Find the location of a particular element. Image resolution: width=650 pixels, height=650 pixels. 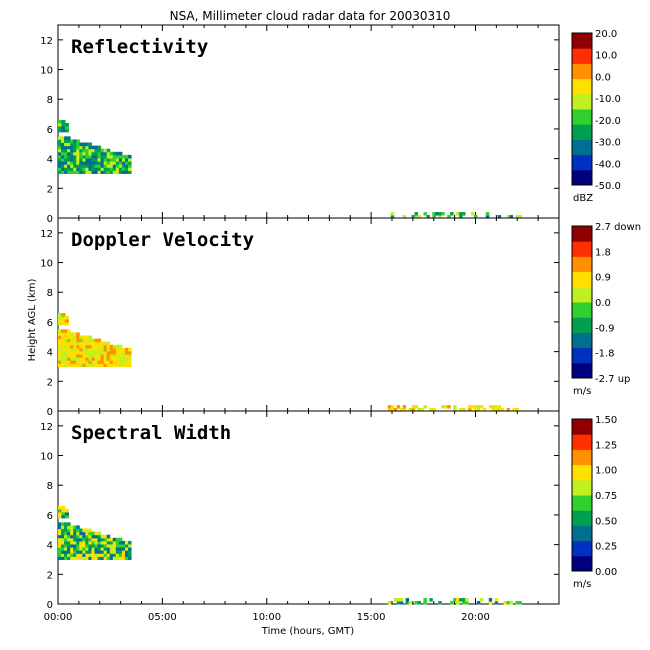

y-tick-label: 8 is located at coordinates (50, 100).